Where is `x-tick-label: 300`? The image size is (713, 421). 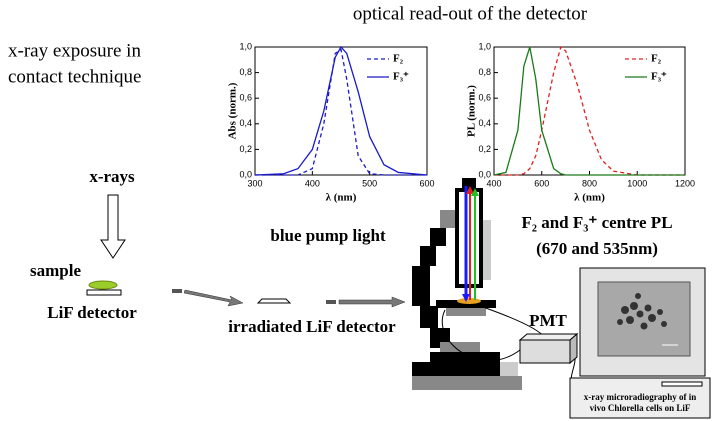
x-tick-label: 300 is located at coordinates (254, 183).